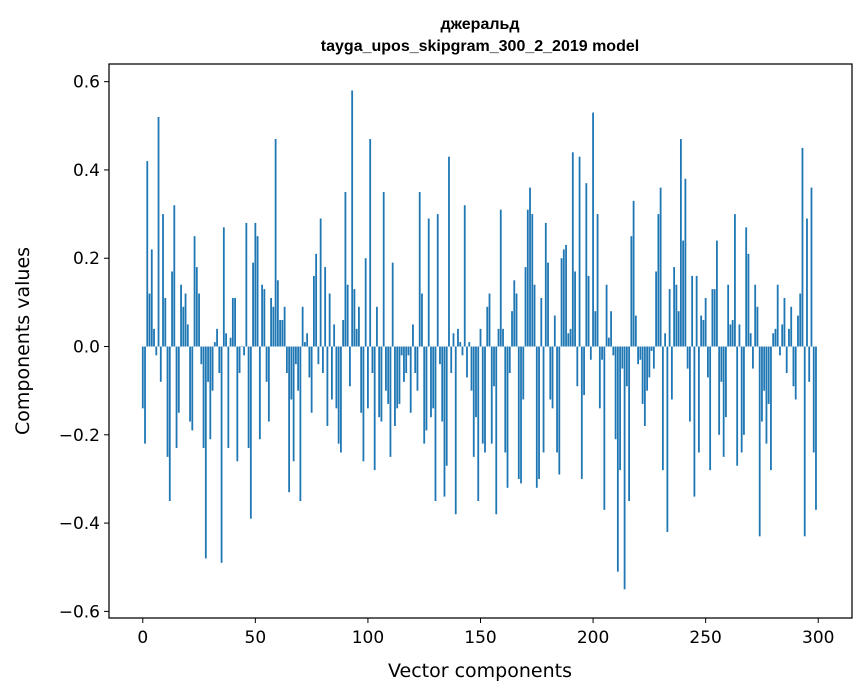  Describe the element at coordinates (368, 638) in the screenshot. I see `x-tick-label: 100` at that location.